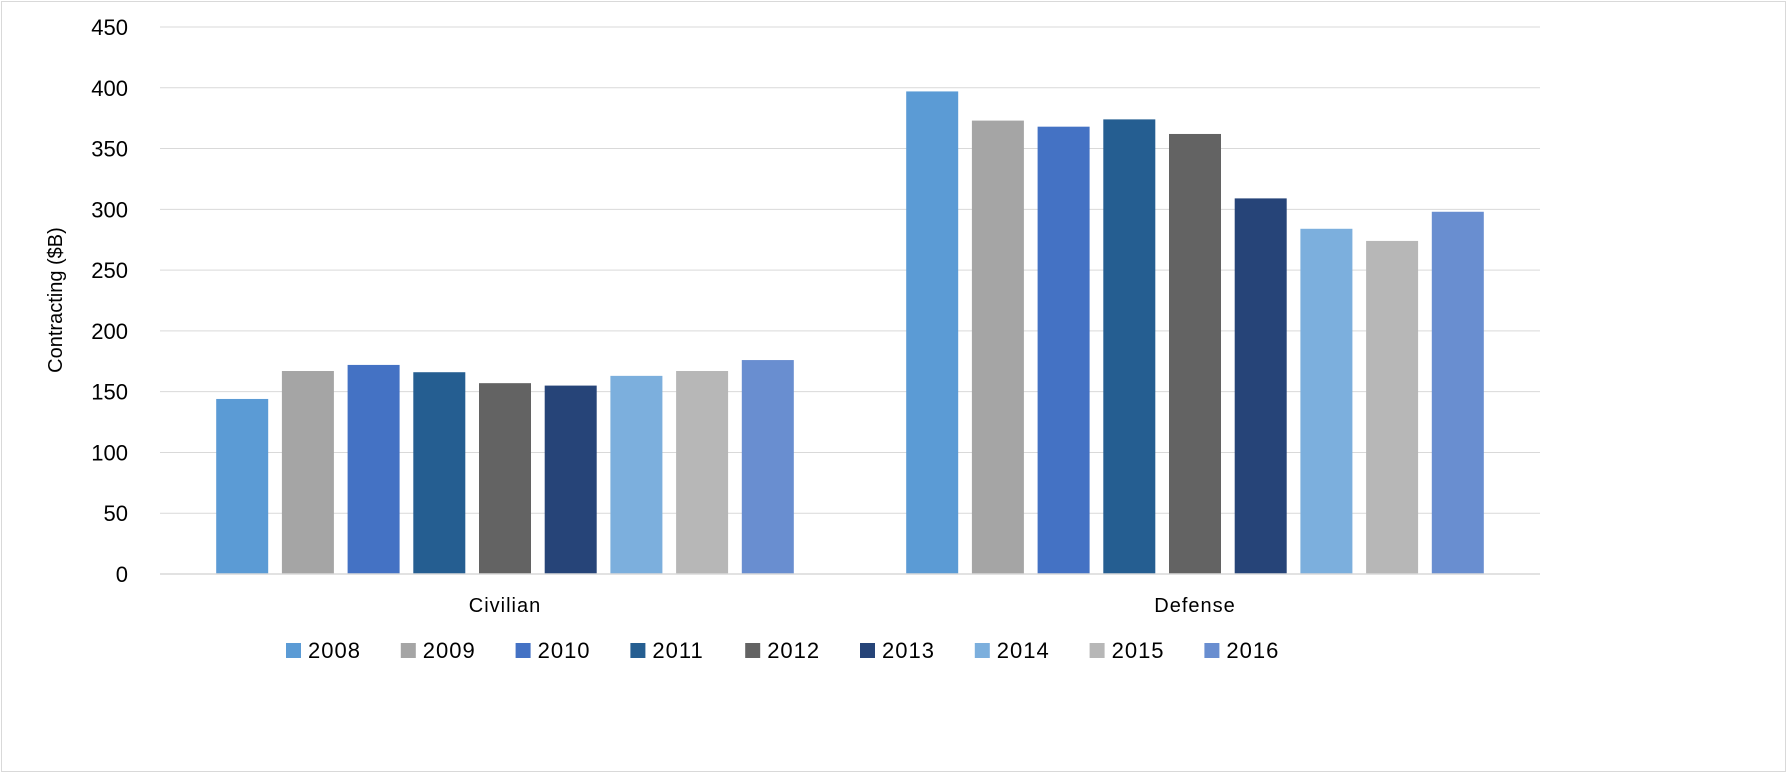 This screenshot has height=775, width=1789. Describe the element at coordinates (677, 650) in the screenshot. I see `legend-label: 2011` at that location.